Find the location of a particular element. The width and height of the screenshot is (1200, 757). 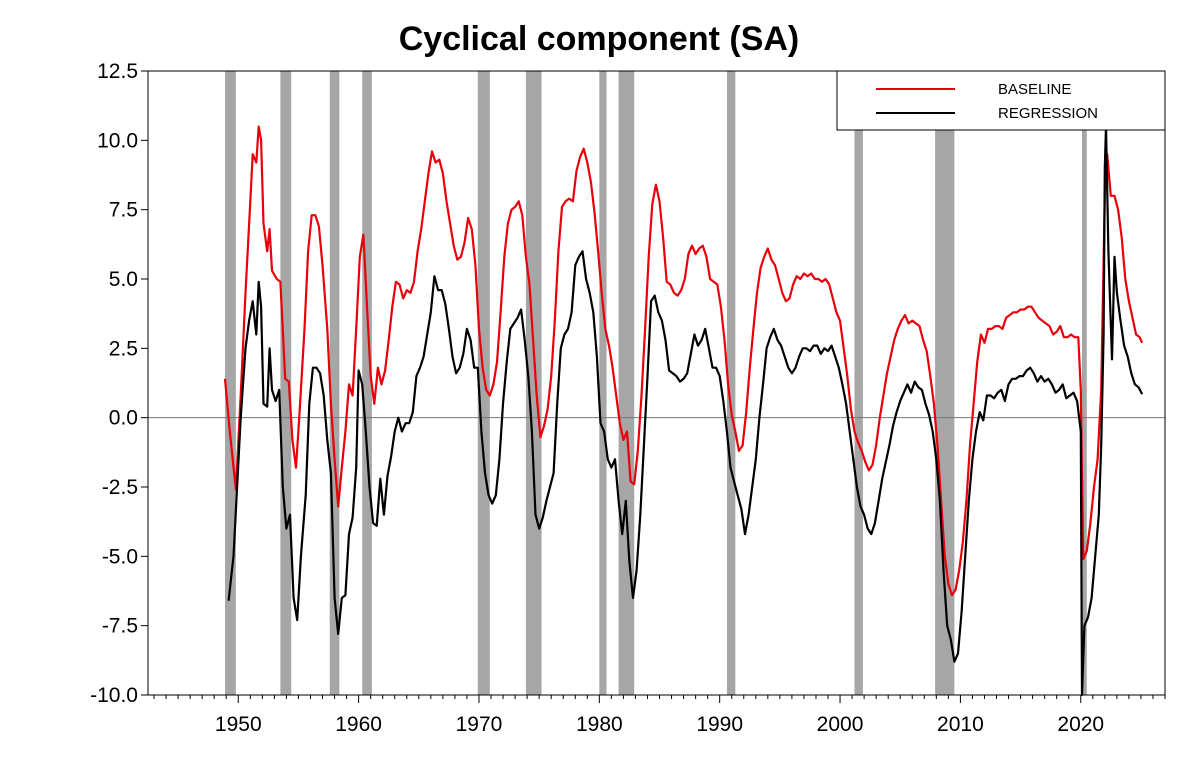

legend-box is located at coordinates (1001, 100).